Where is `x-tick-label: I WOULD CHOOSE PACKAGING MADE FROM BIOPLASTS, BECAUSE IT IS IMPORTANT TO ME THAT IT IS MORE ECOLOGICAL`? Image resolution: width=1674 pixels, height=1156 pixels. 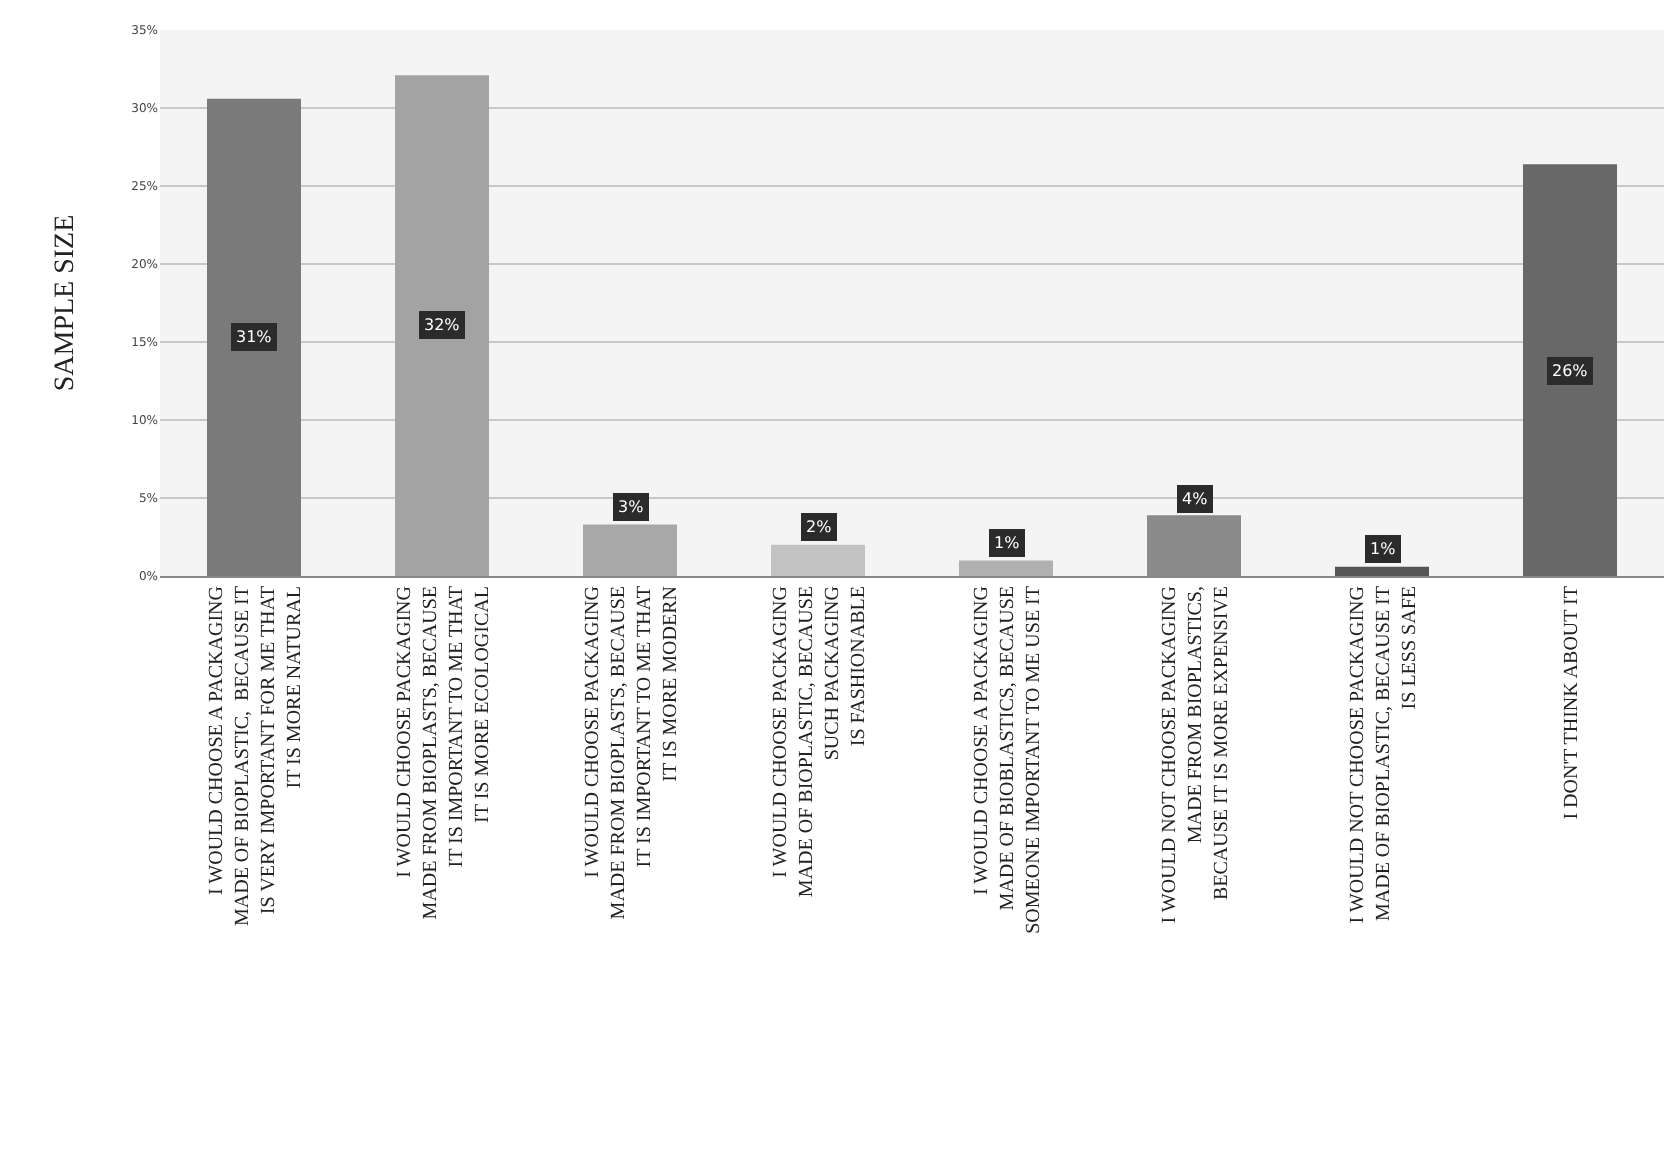 x-tick-label: I WOULD CHOOSE PACKAGING MADE FROM BIOPLASTS, BECAUSE IT IS IMPORTANT TO ME THAT IT IS MORE ECOLOGICAL is located at coordinates (443, 753).